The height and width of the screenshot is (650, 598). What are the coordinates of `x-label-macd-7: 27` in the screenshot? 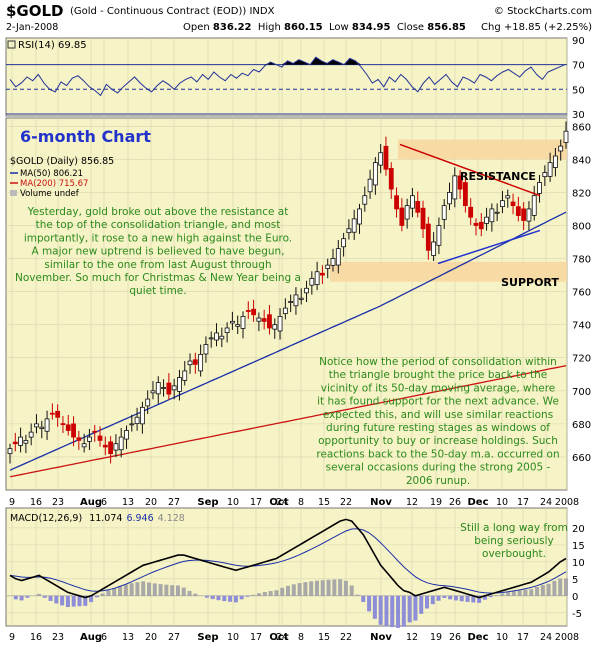 It's located at (174, 637).